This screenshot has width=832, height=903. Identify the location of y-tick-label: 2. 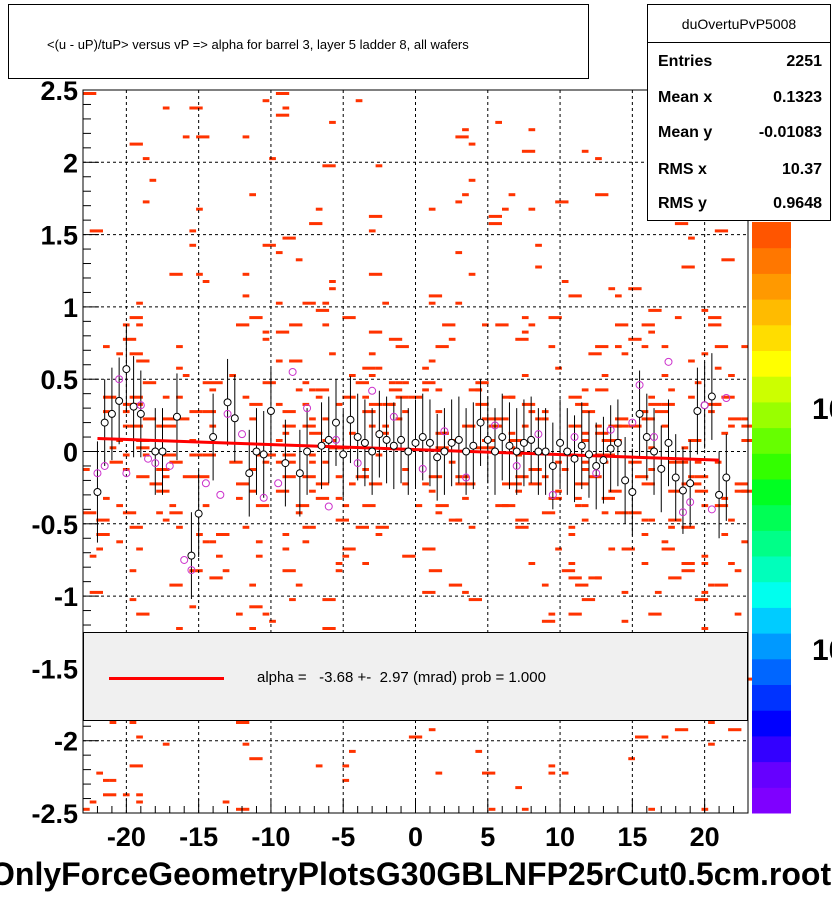
(70, 163).